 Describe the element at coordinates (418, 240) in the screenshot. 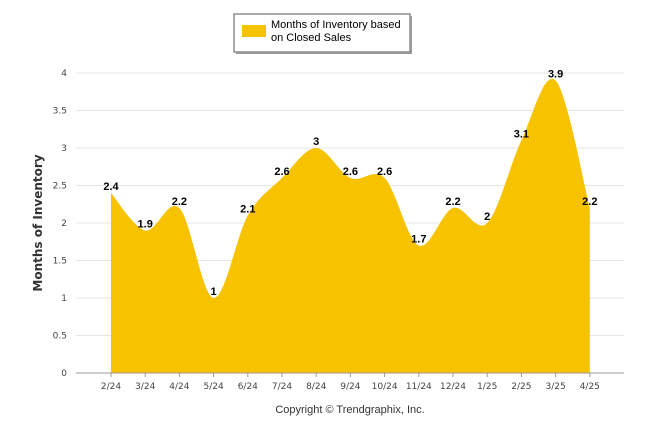

I see `data-label: 1.7` at that location.